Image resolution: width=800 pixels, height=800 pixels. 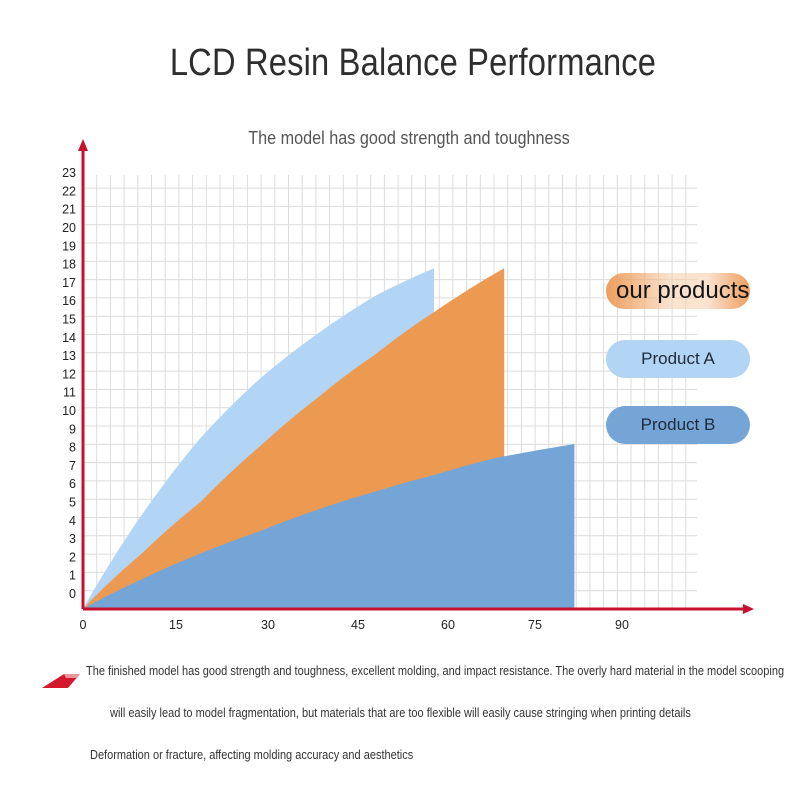 What do you see at coordinates (69, 246) in the screenshot?
I see `y-tick-label: 19` at bounding box center [69, 246].